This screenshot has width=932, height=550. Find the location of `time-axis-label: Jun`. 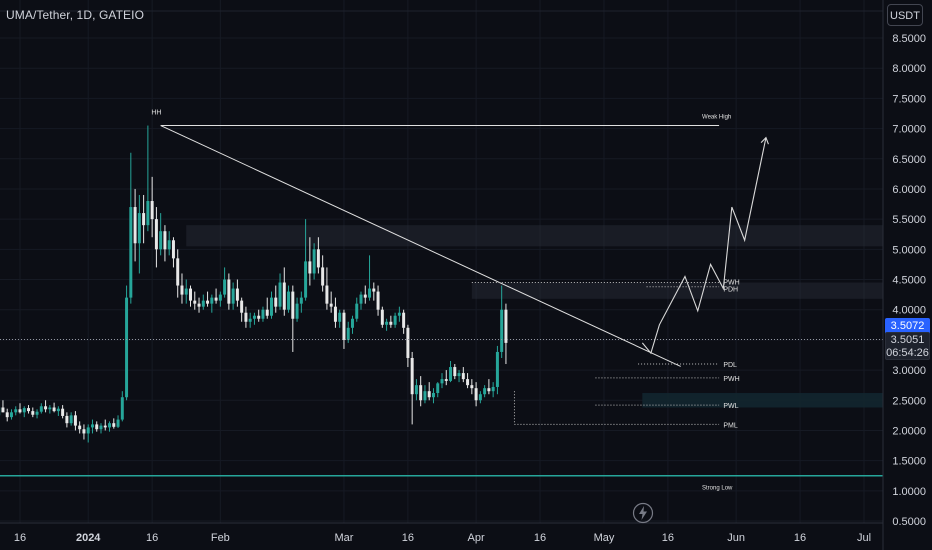

time-axis-label: Jun is located at coordinates (736, 538).